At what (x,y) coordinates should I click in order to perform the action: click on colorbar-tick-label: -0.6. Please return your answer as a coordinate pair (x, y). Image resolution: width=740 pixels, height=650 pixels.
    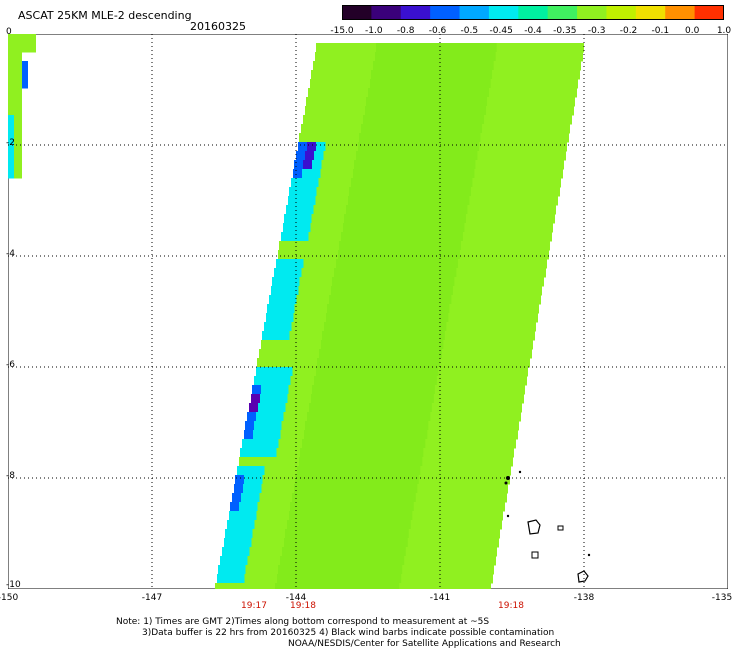
    Looking at the image, I should click on (437, 31).